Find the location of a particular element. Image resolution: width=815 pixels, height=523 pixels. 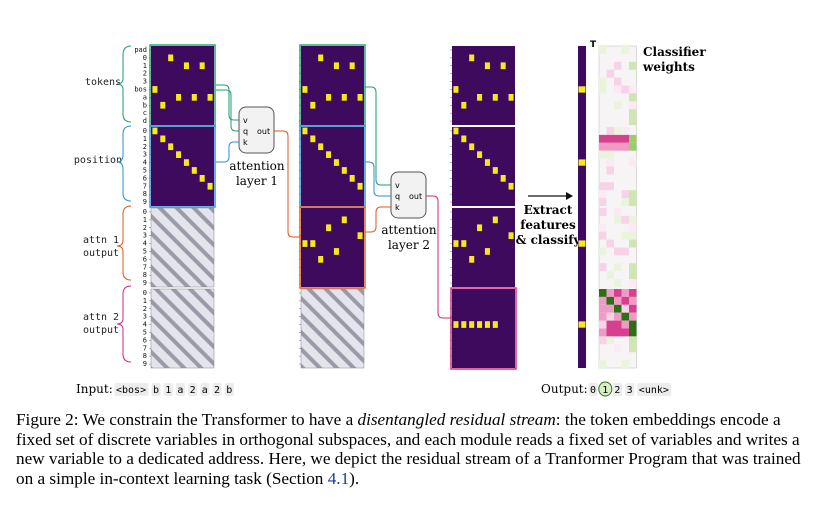

brace-position is located at coordinates (124, 163).